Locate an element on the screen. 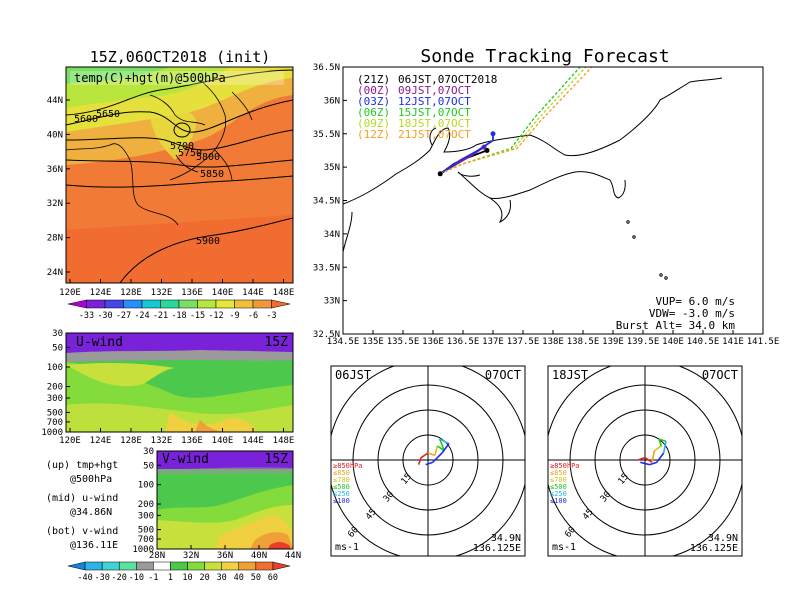  hodograph-date: 07OCT is located at coordinates (503, 375).